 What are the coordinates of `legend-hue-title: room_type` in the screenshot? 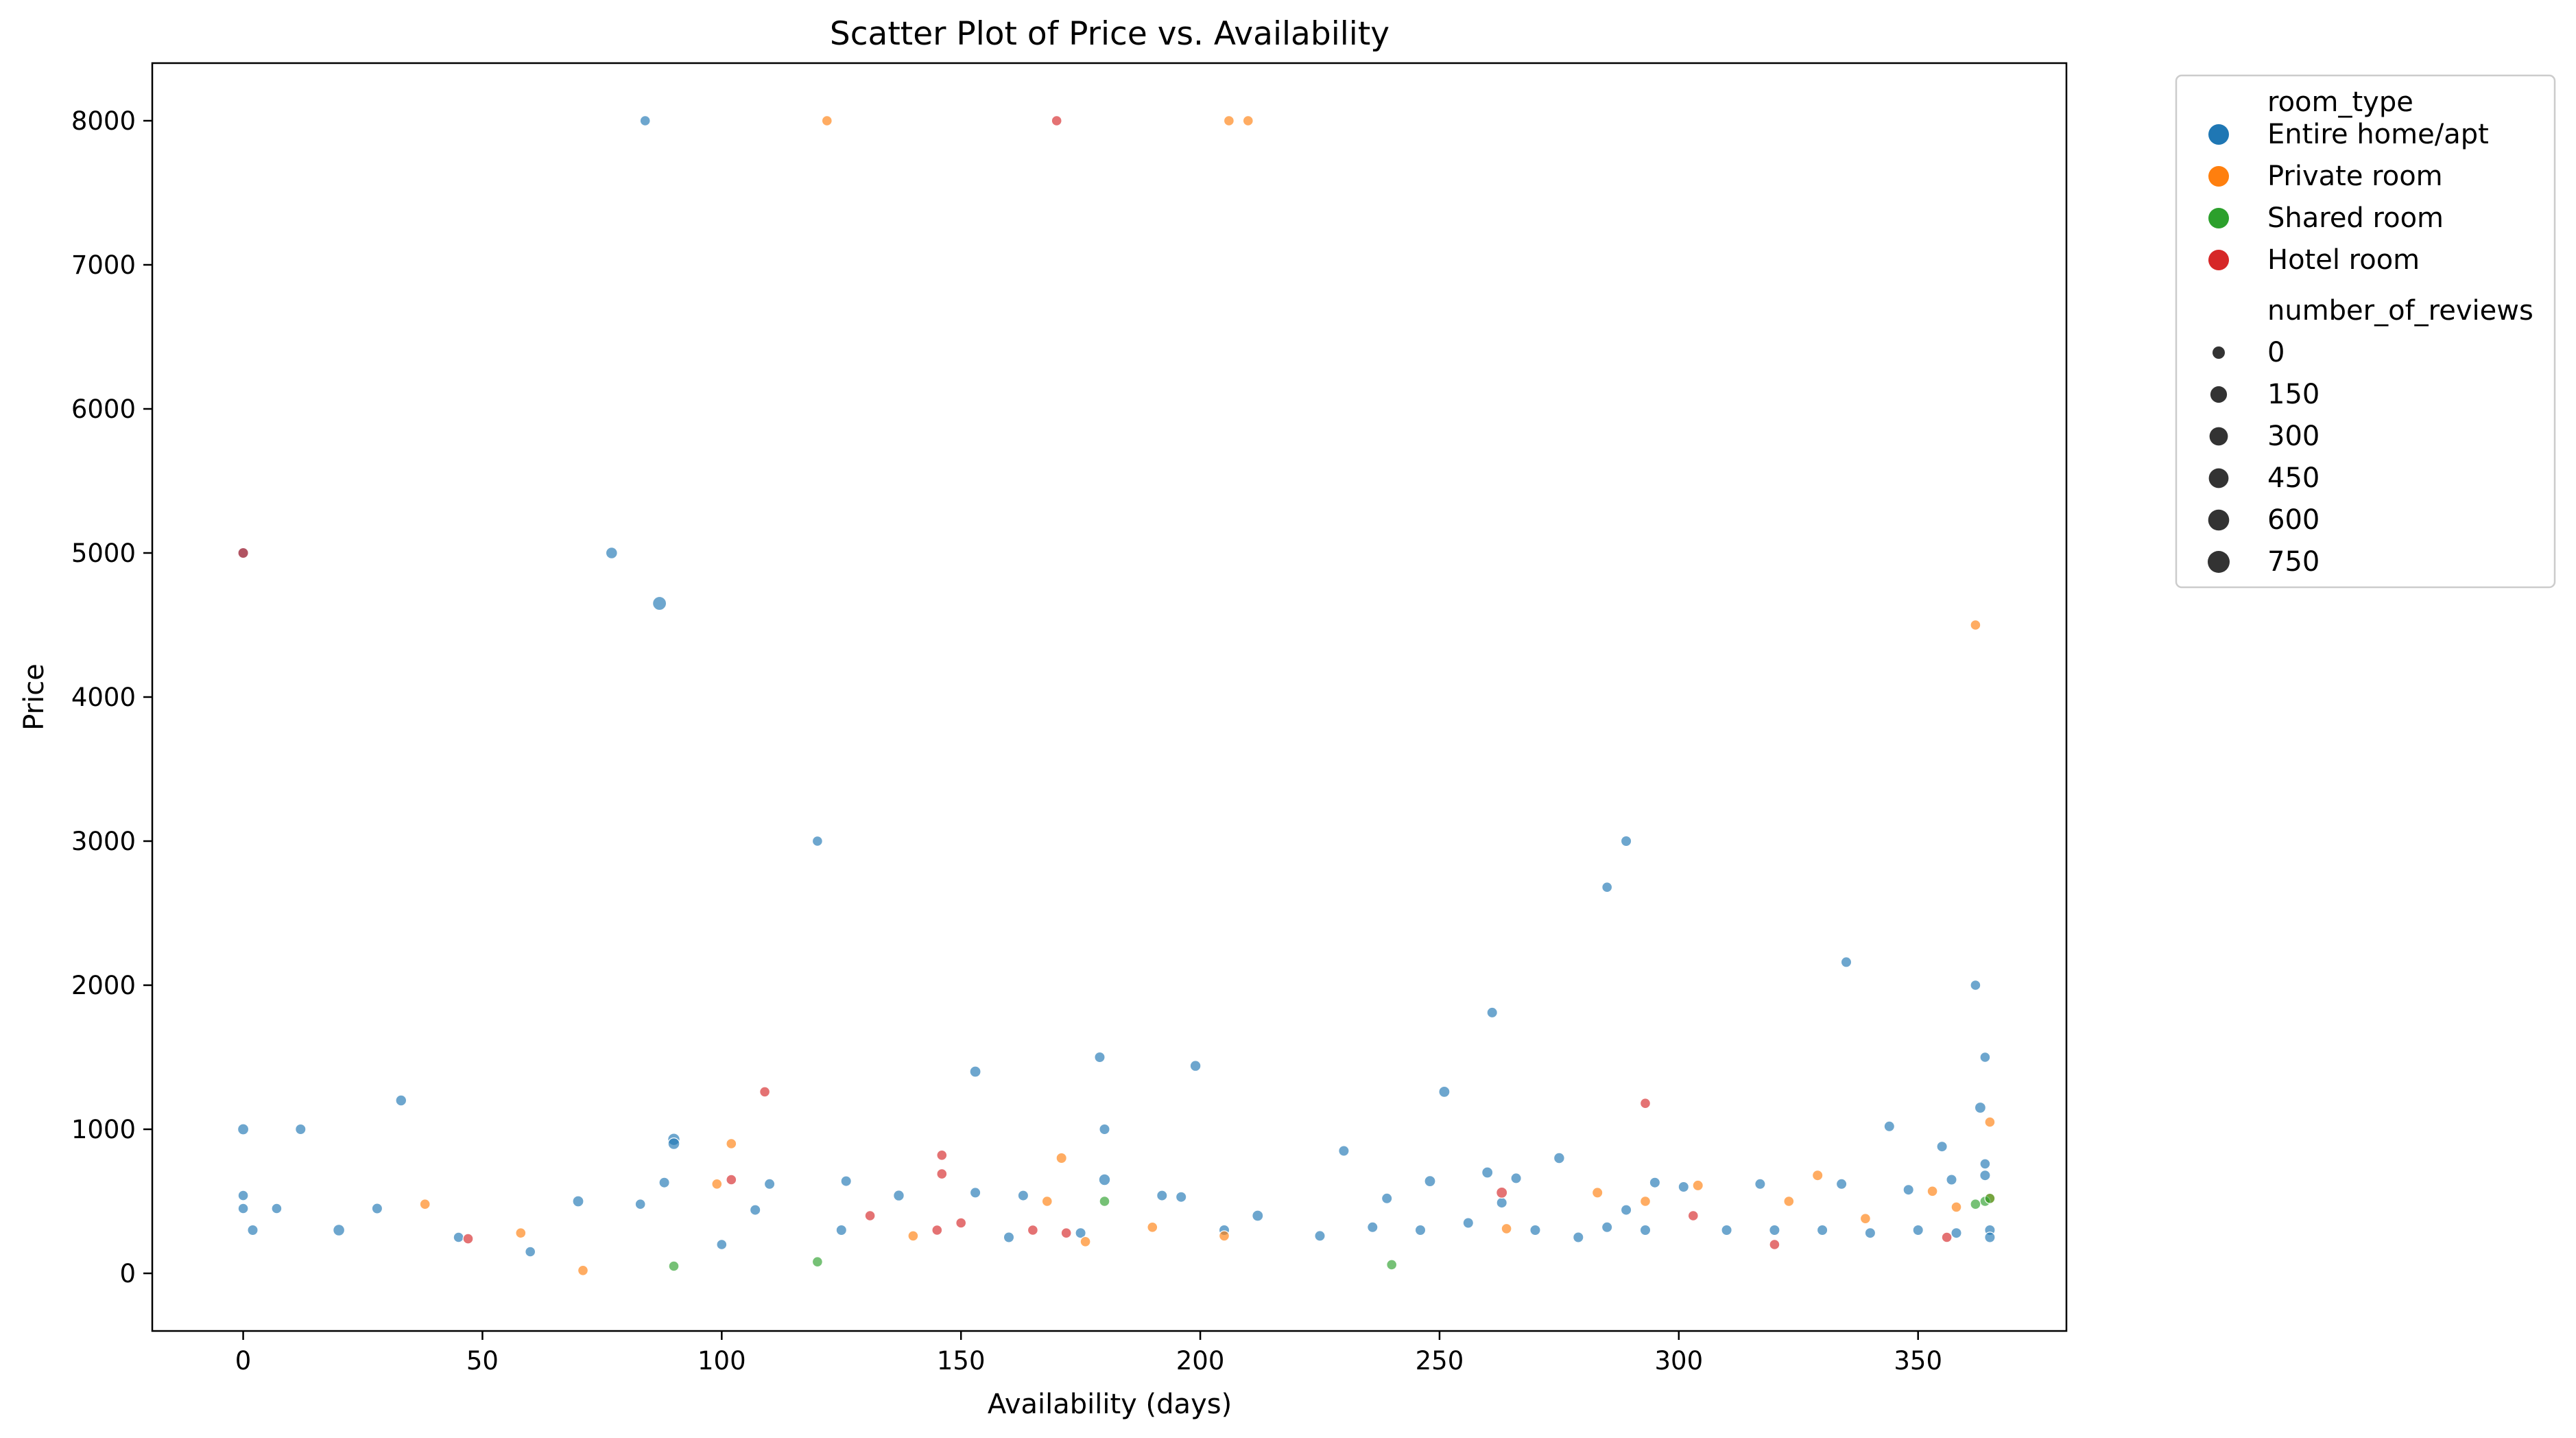 It's located at (2340, 102).